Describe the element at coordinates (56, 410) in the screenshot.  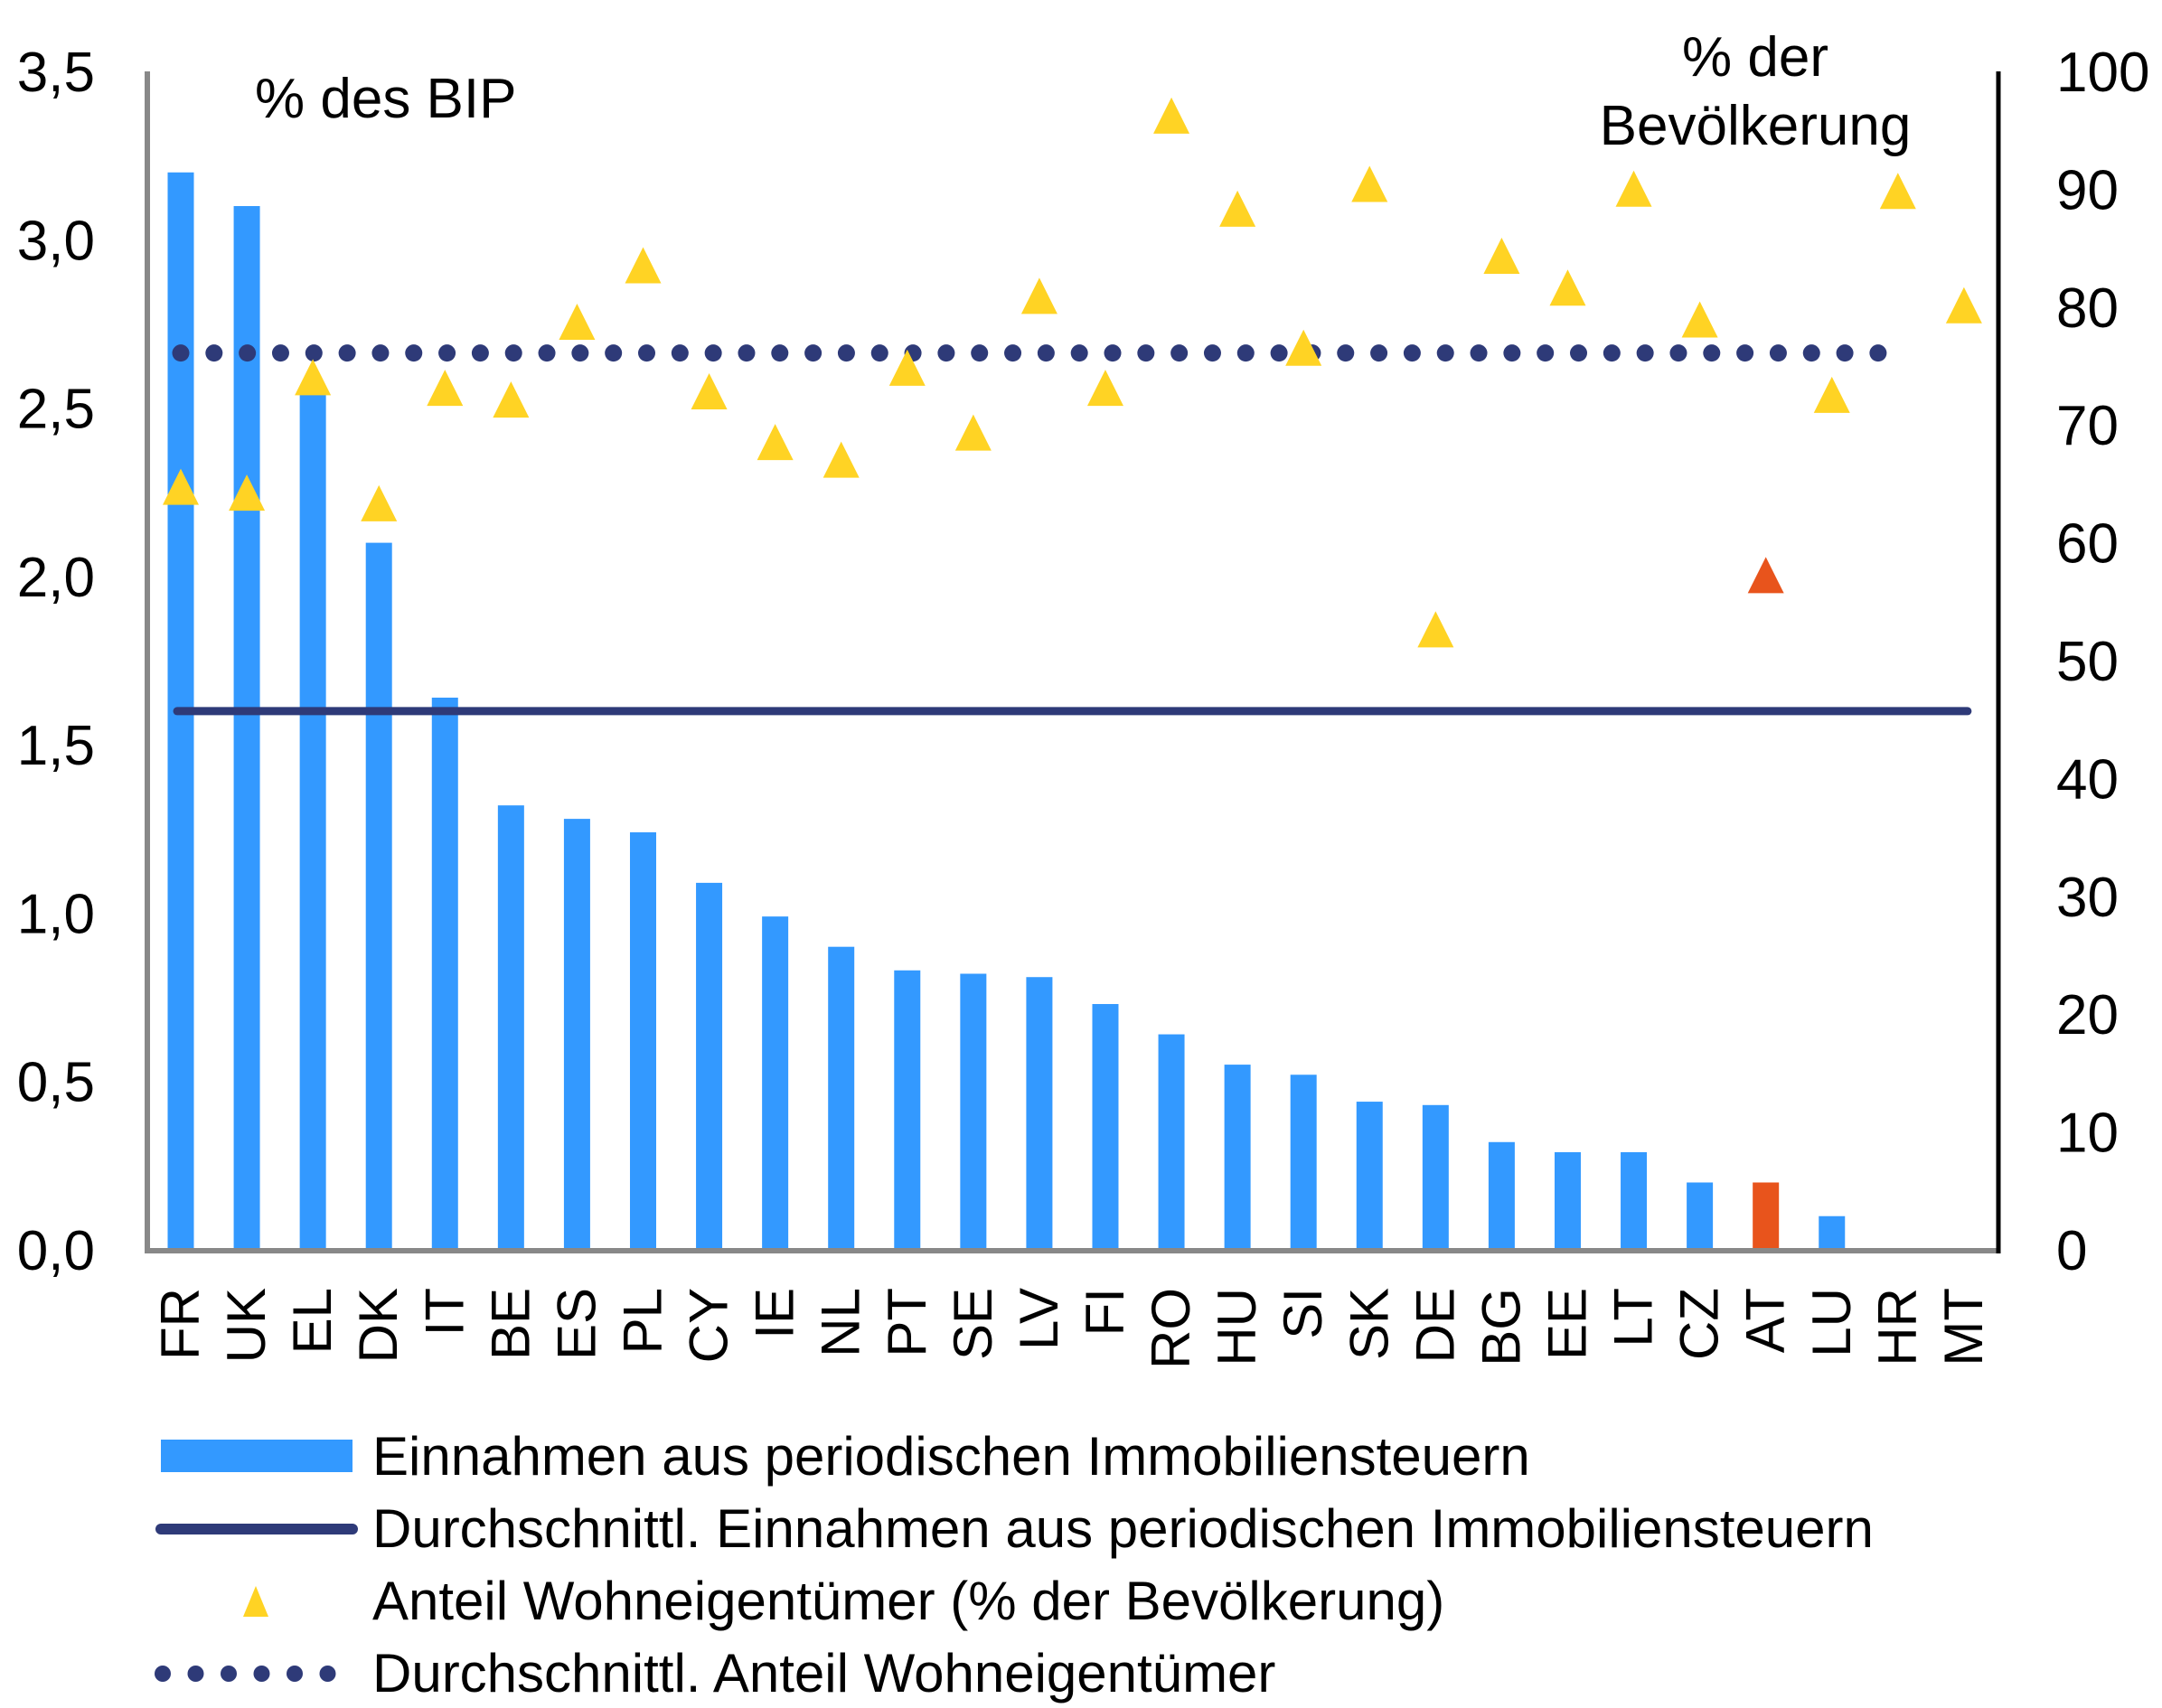
I see `left-tick-label: 2,5` at that location.